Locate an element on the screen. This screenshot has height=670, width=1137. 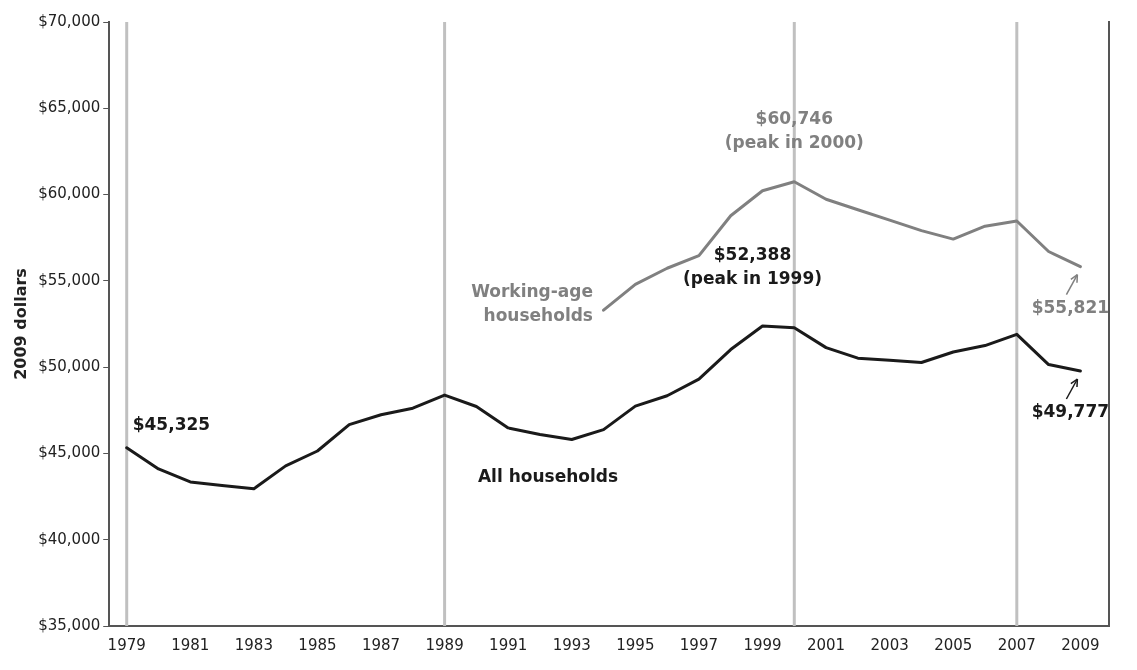
x-tick-label: 1991 is located at coordinates (508, 644).